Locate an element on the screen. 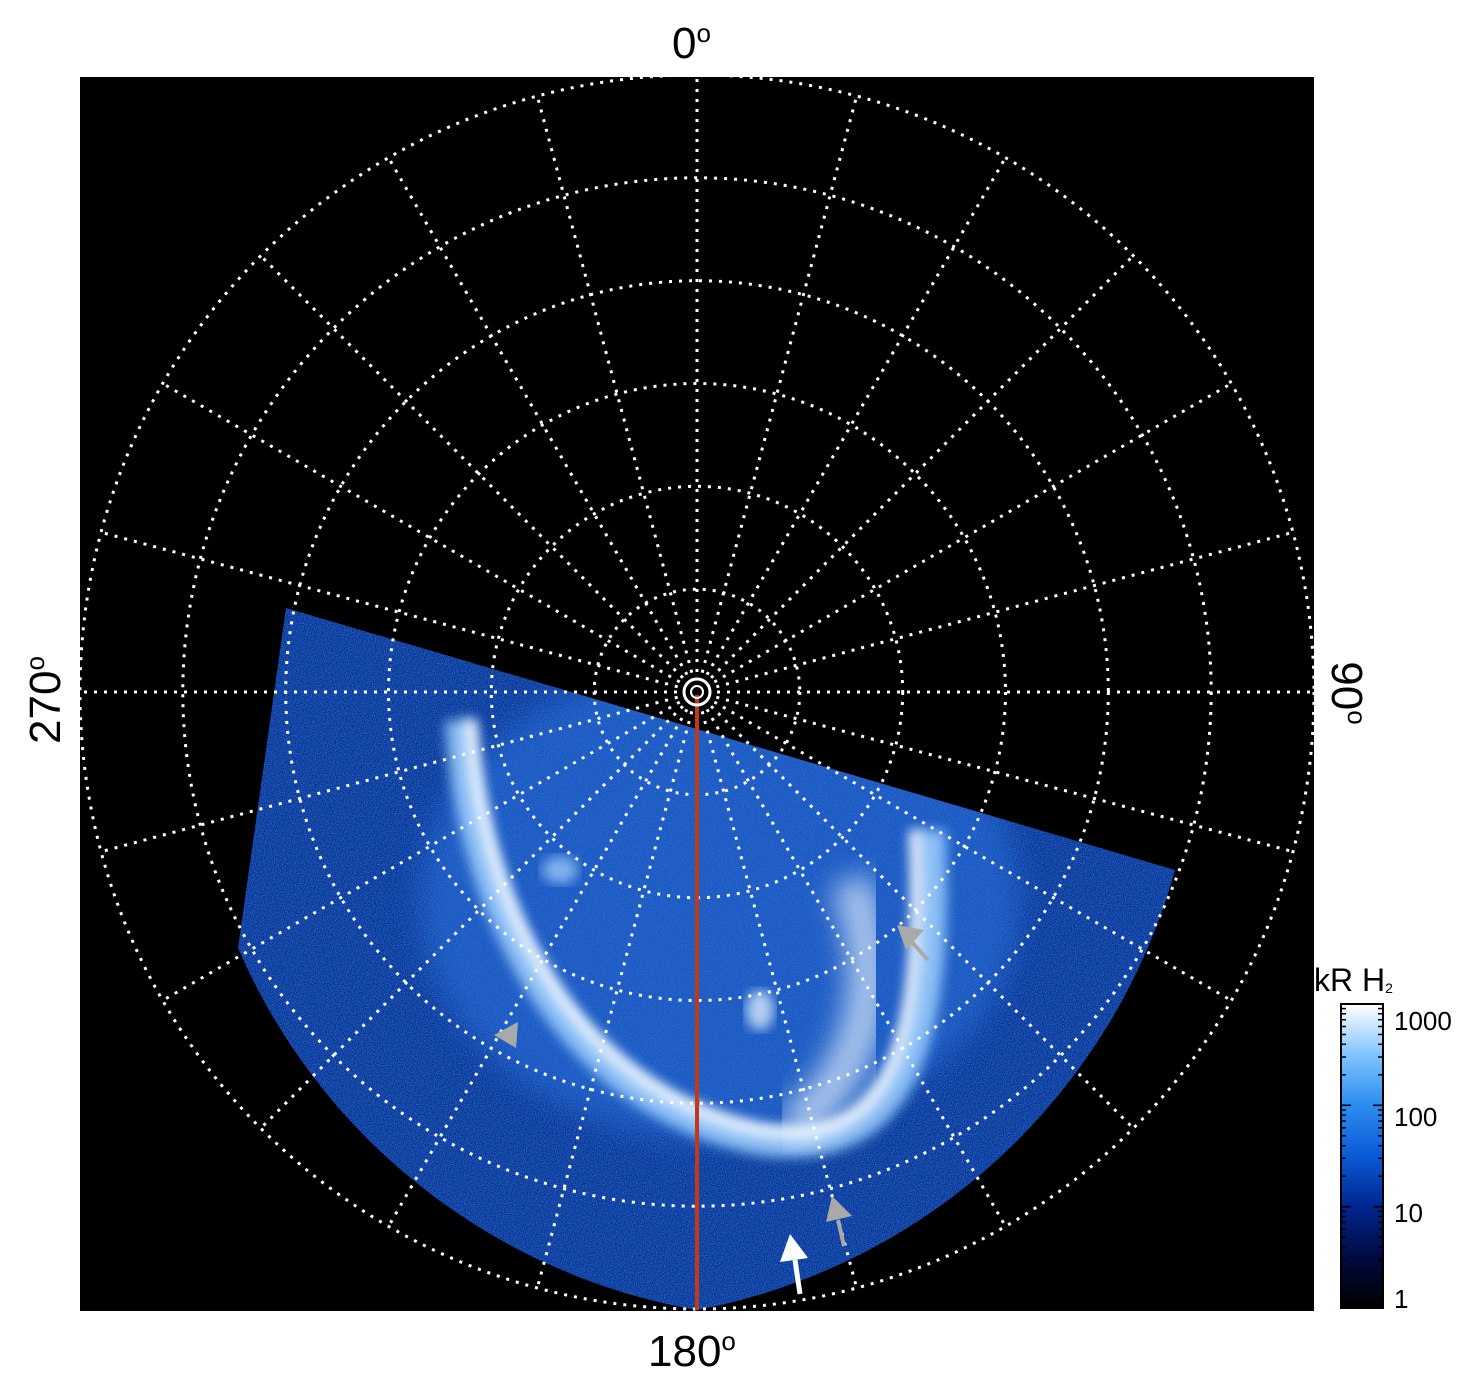 The width and height of the screenshot is (1481, 1391). pole-marker-outer is located at coordinates (697, 692).